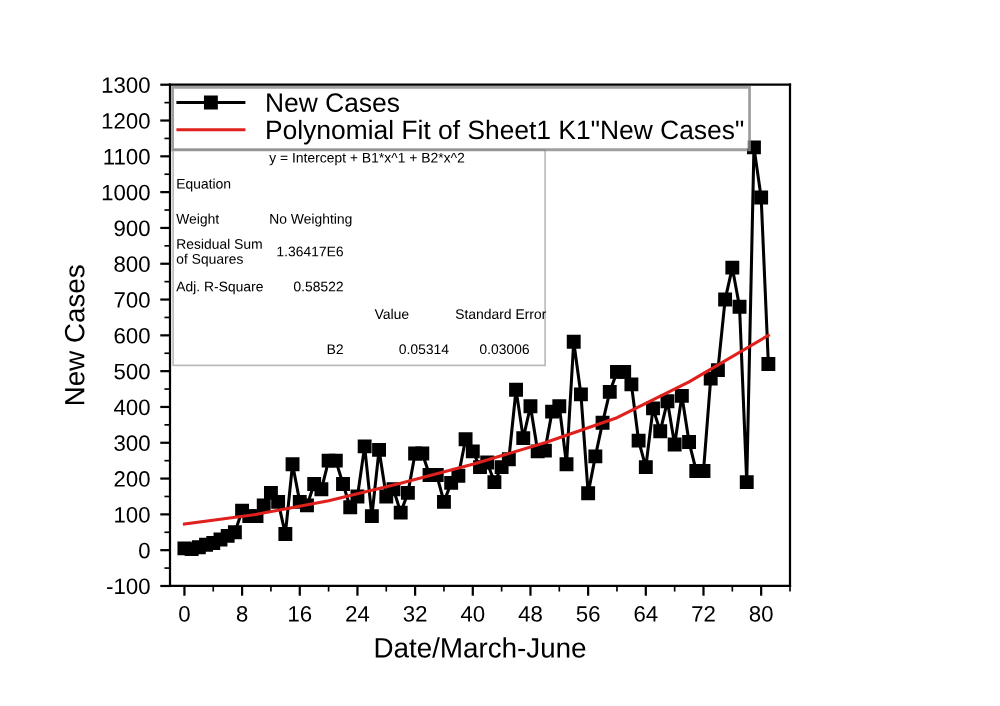 The height and width of the screenshot is (706, 1000). I want to click on x-tick-label: 0, so click(184, 614).